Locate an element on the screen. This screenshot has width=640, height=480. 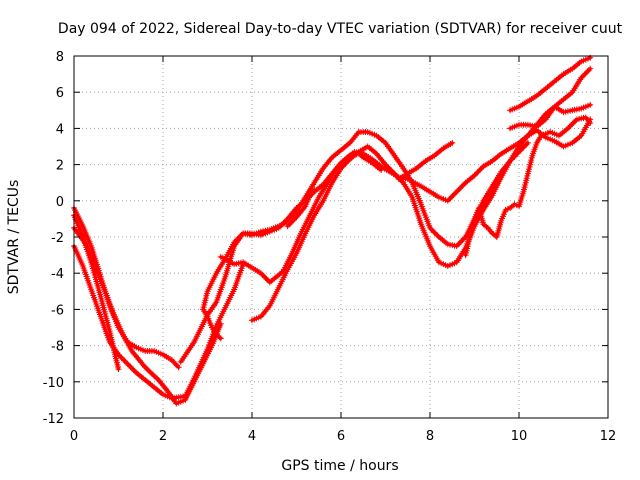
x-axis-label: GPS time / hours is located at coordinates (339, 466).